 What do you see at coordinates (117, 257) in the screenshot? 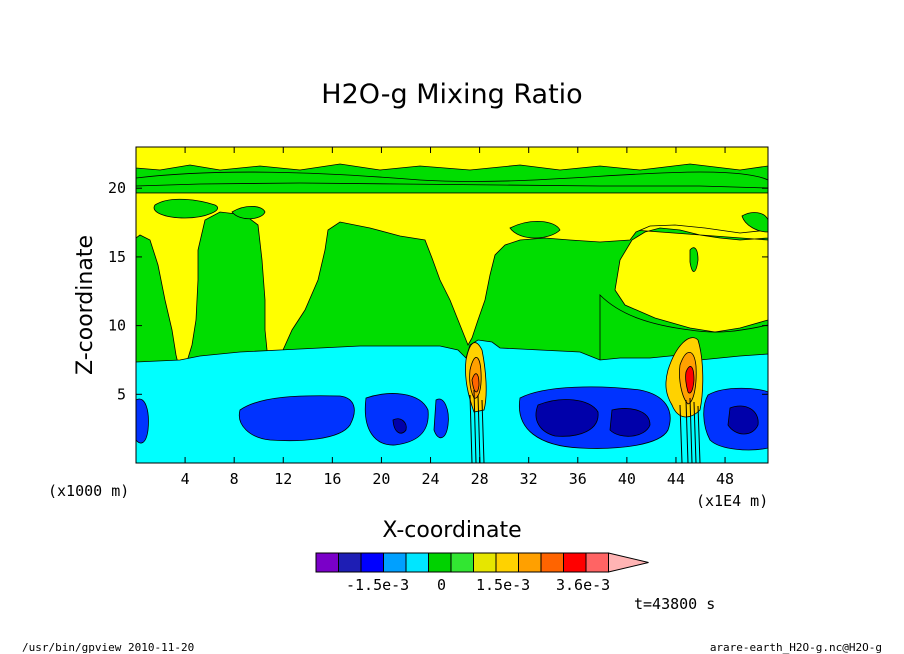
I see `y-tick-label: 15` at bounding box center [117, 257].